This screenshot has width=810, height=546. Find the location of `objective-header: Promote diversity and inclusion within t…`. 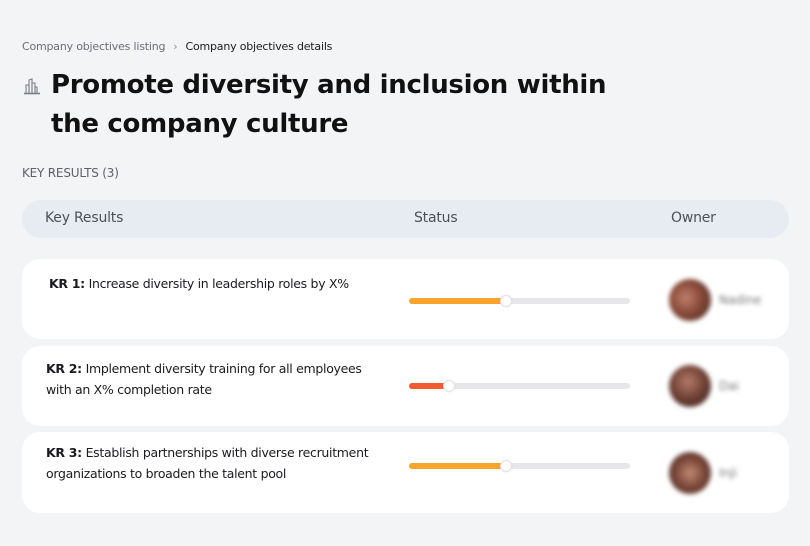

objective-header: Promote diversity and inclusion within t… is located at coordinates (342, 105).